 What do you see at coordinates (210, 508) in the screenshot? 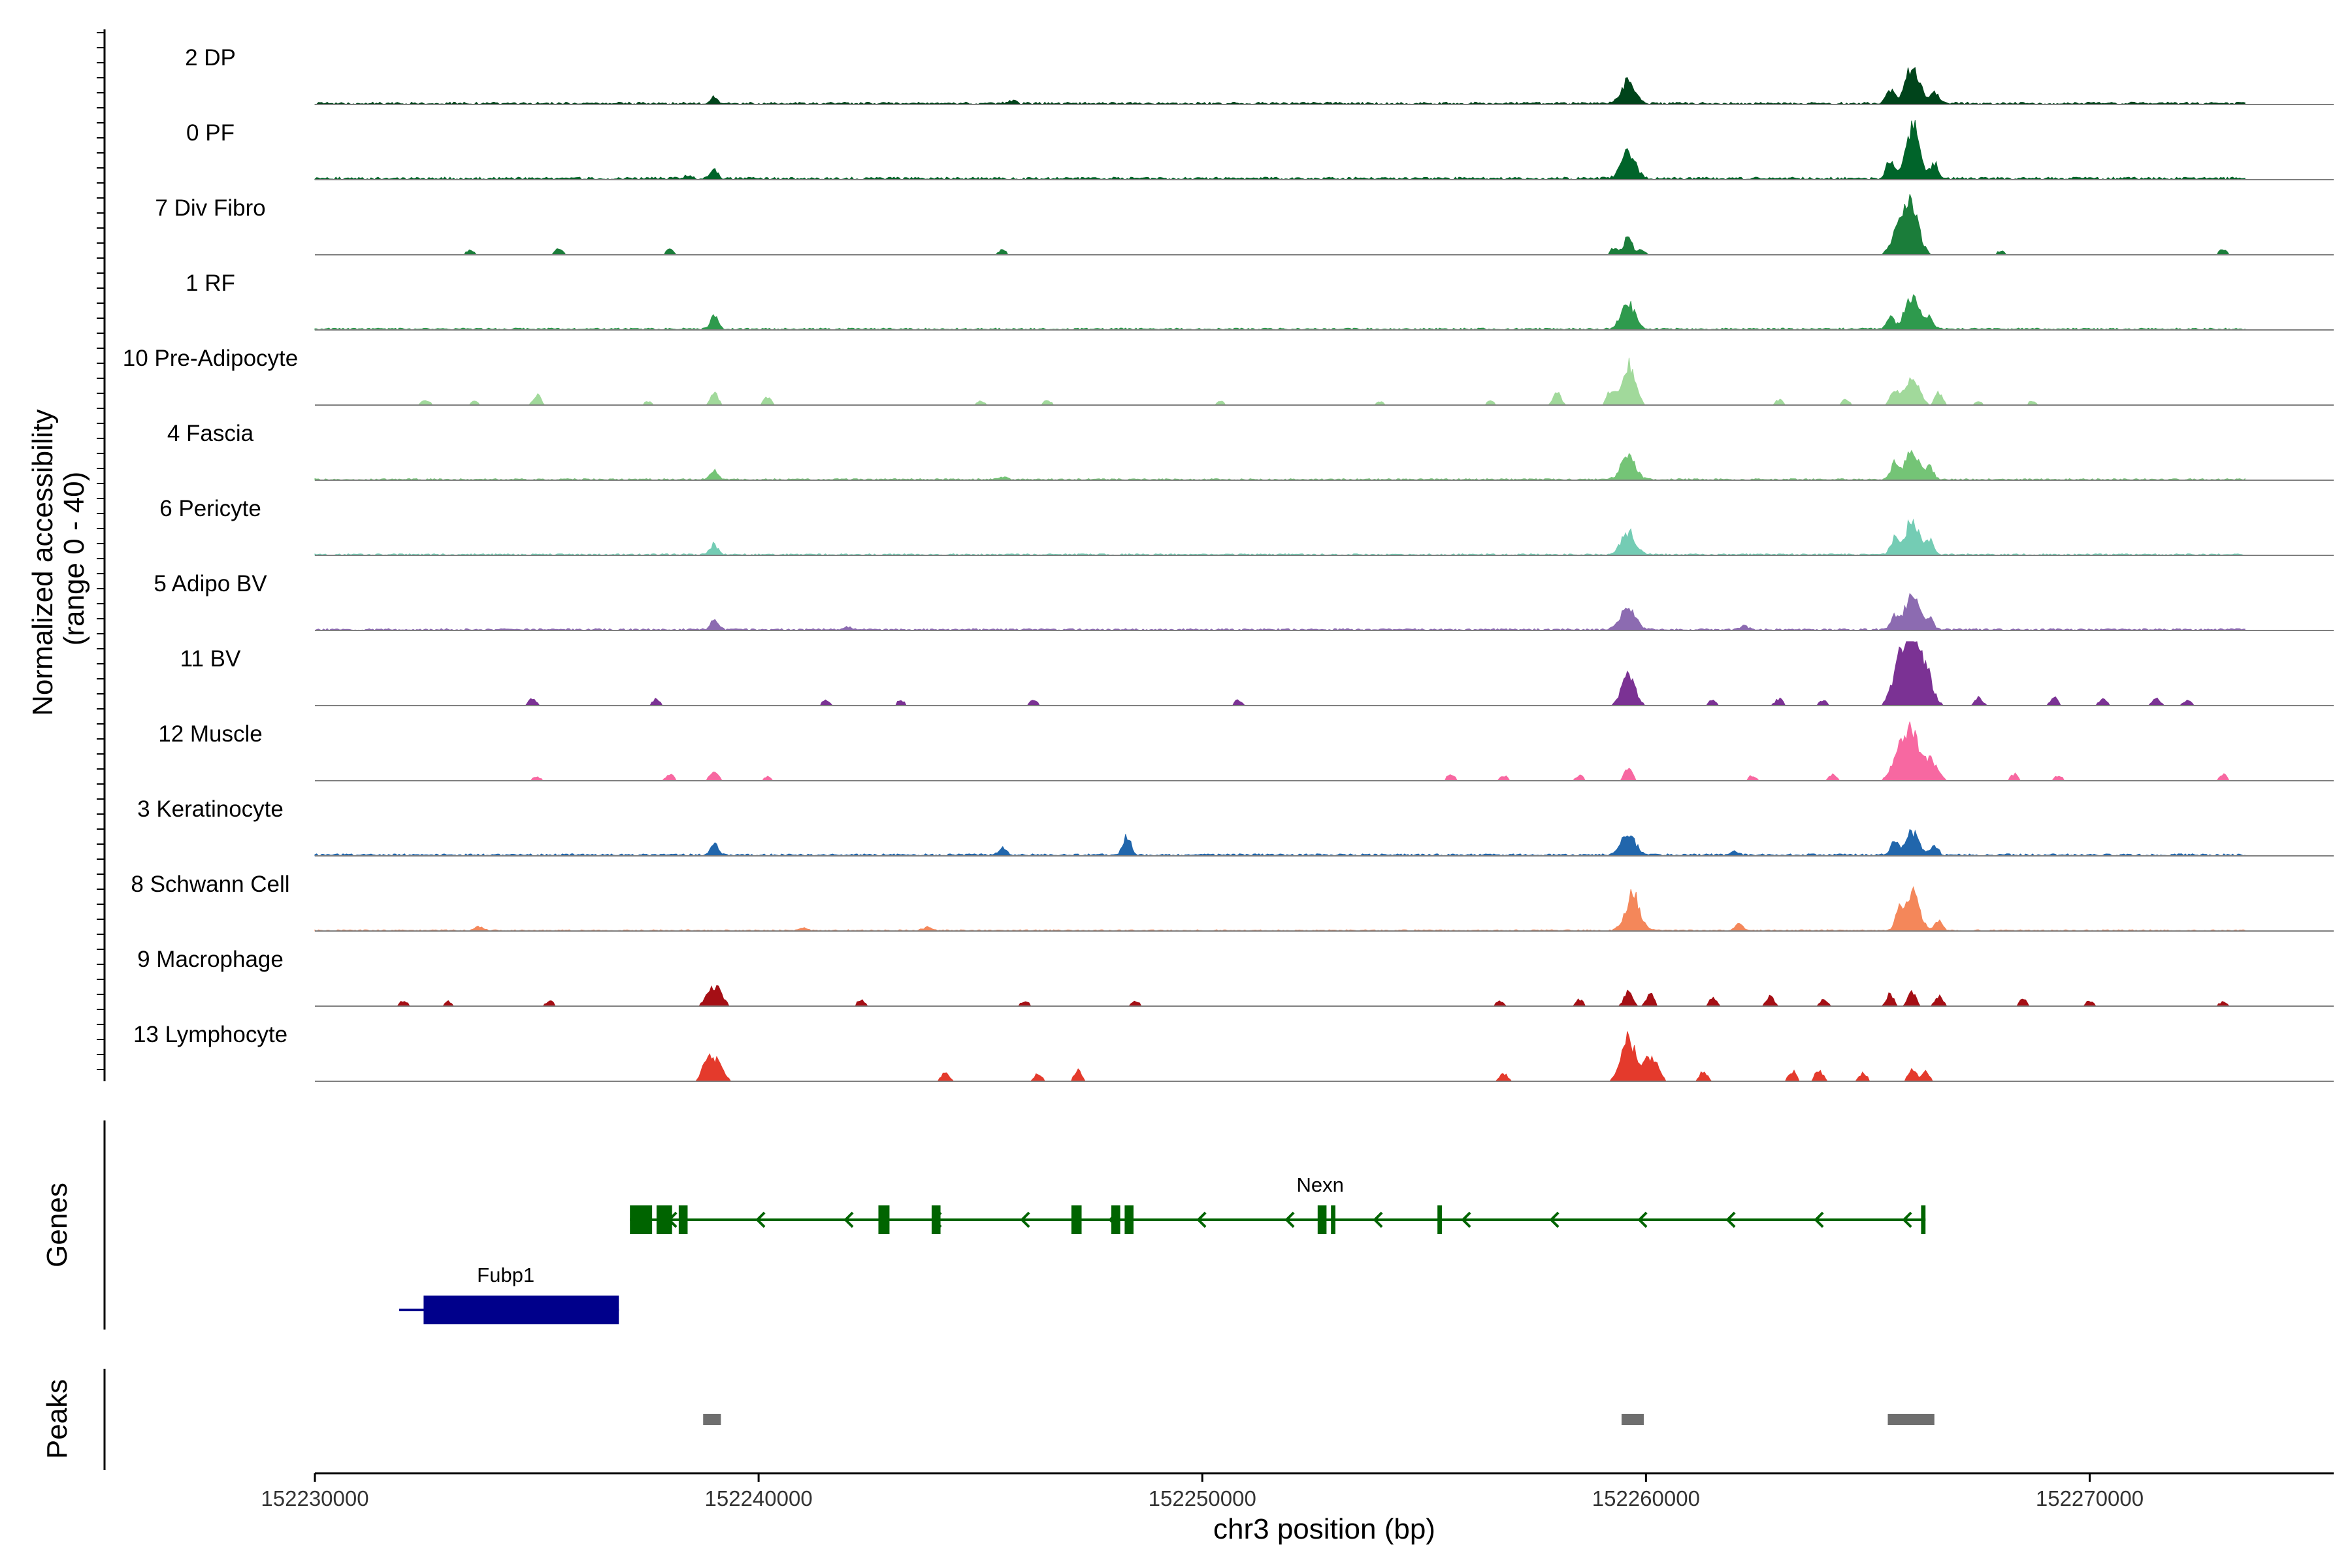
I see `track-label: 6 Pericyte` at bounding box center [210, 508].